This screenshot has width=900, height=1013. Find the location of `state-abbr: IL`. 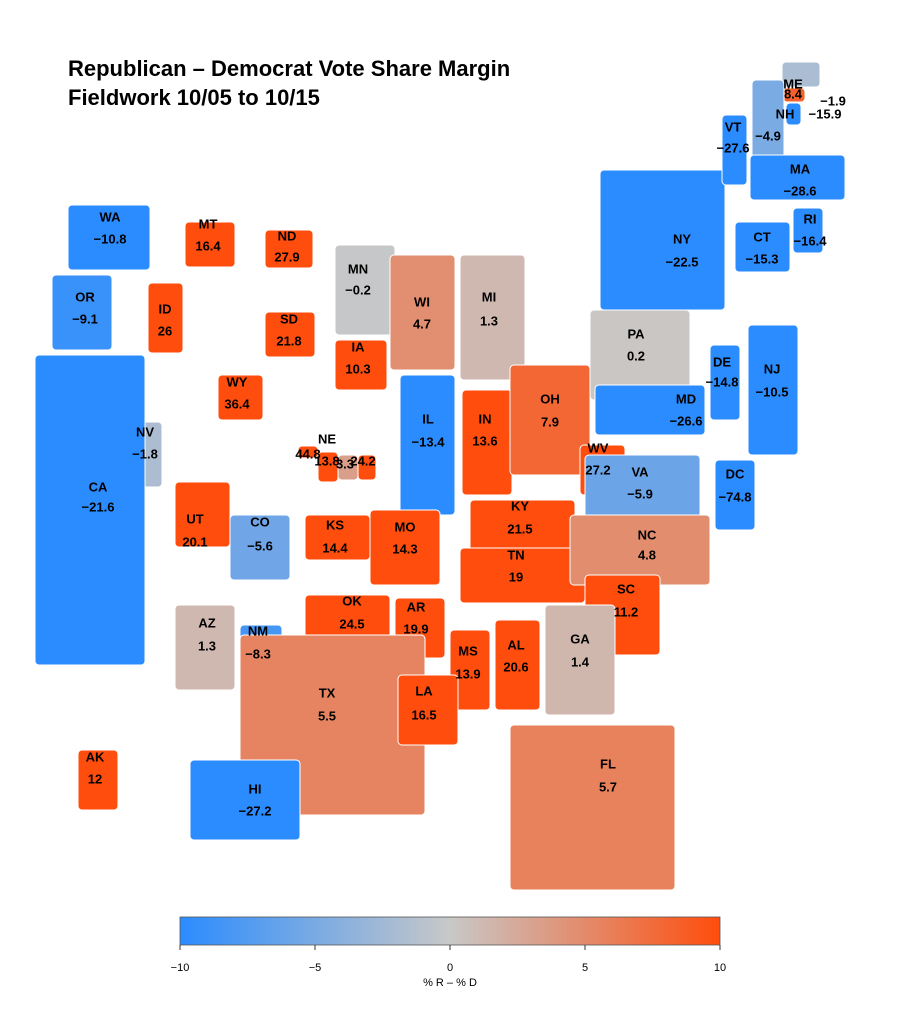

state-abbr: IL is located at coordinates (428, 418).